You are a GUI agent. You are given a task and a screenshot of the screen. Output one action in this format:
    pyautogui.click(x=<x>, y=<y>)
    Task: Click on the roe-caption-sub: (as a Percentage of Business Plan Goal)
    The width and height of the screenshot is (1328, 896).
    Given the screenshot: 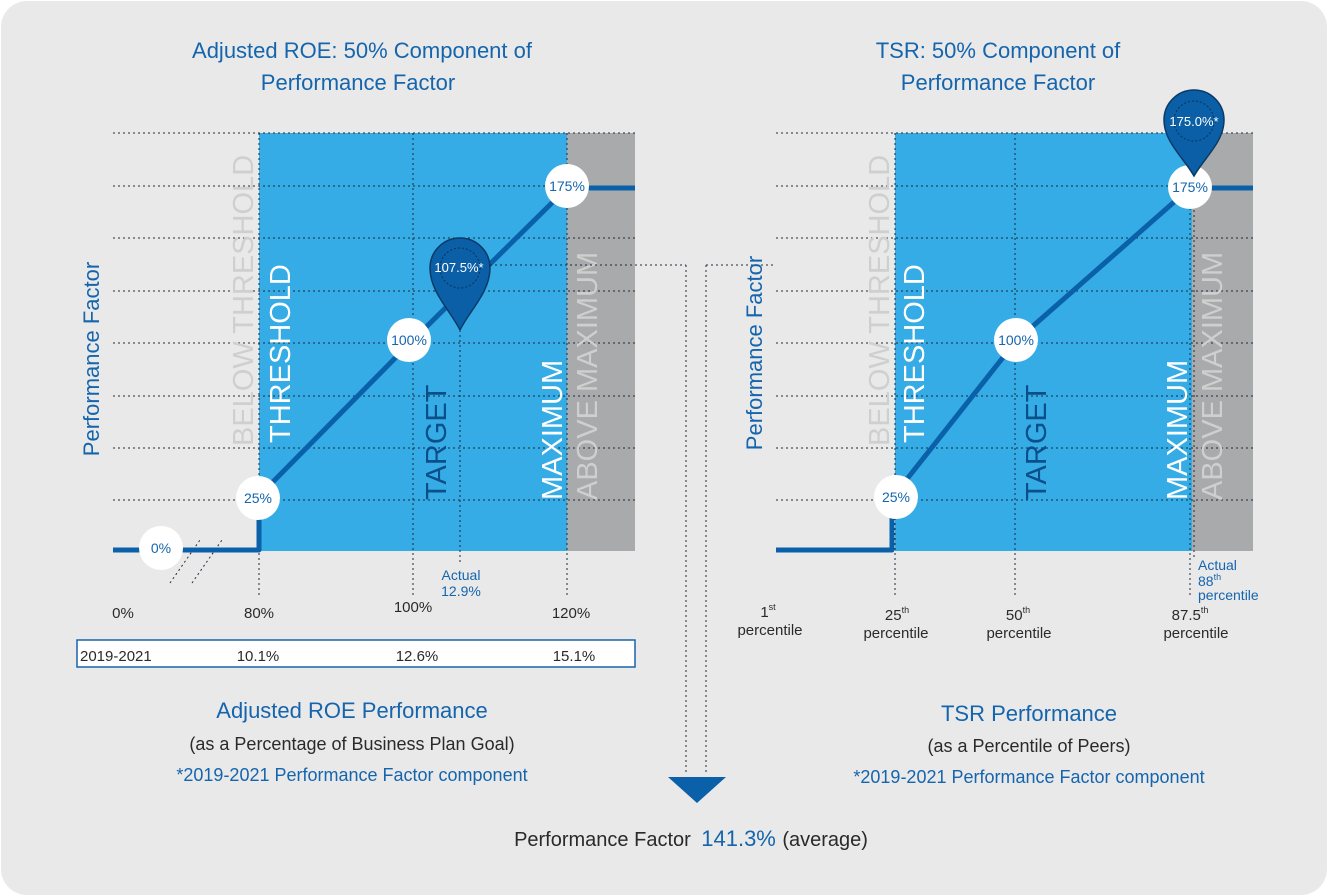 What is the action you would take?
    pyautogui.click(x=351, y=744)
    